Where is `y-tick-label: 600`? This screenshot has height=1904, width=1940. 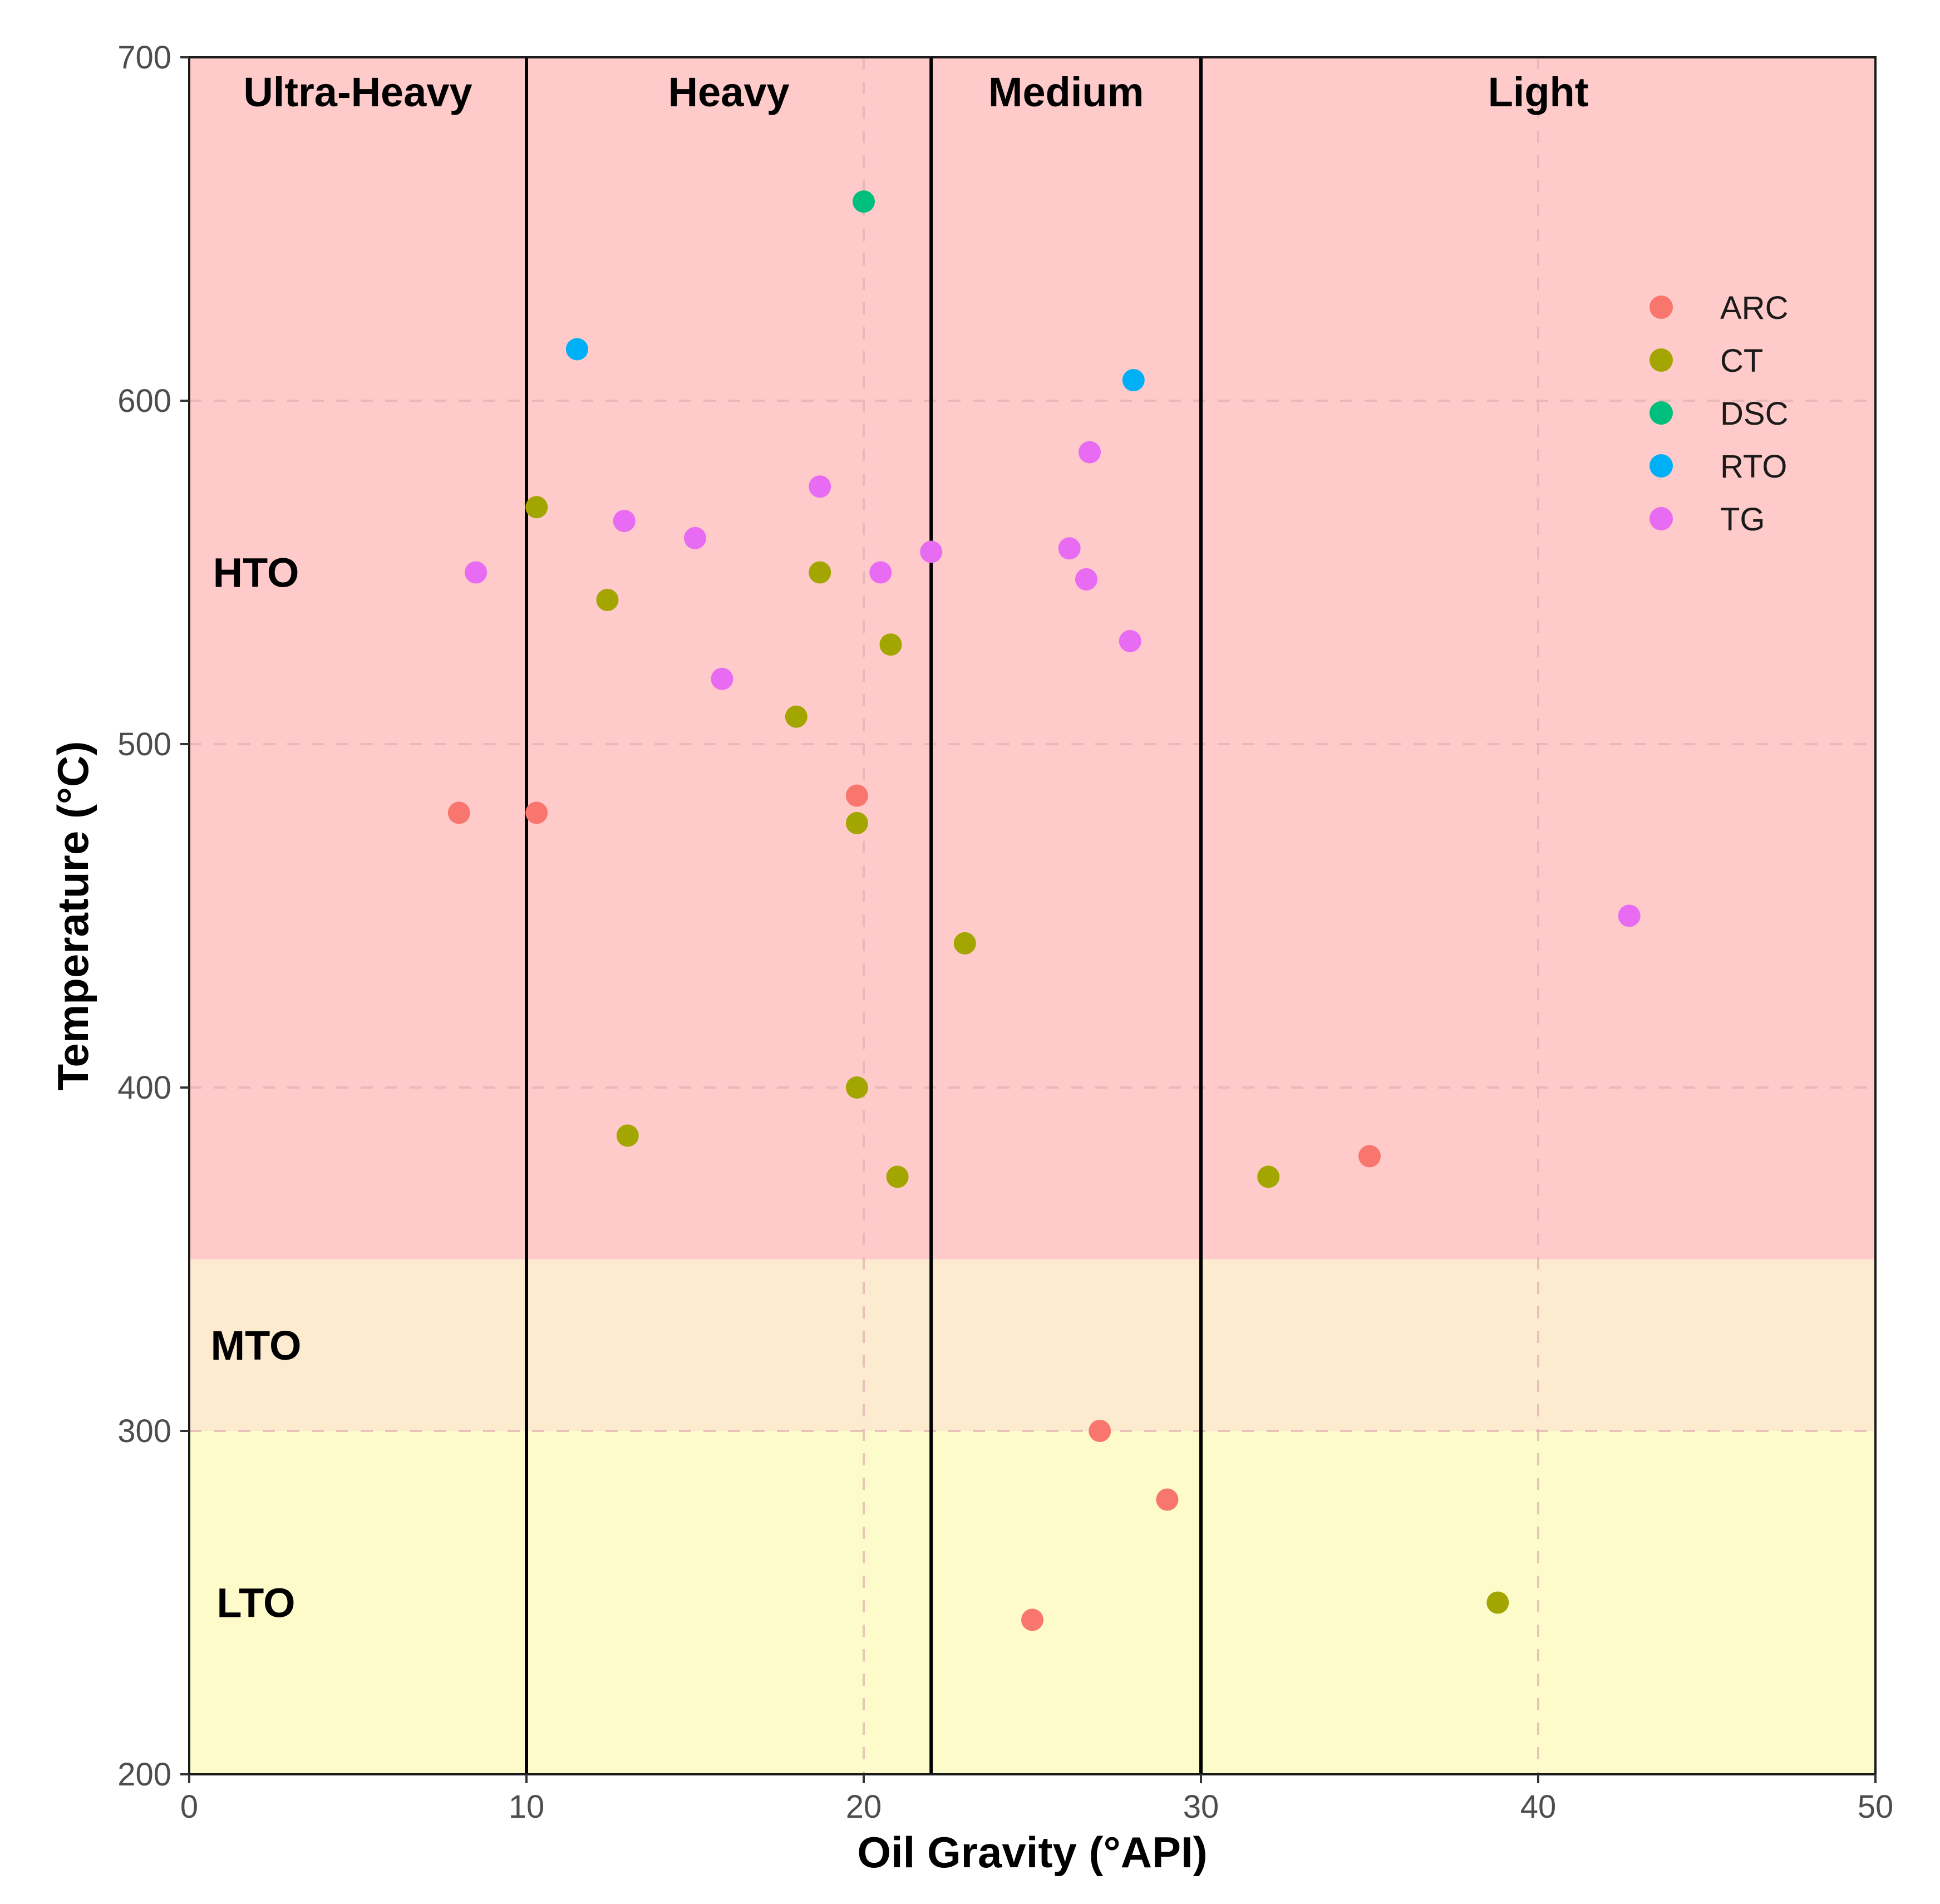
y-tick-label: 600 is located at coordinates (144, 401).